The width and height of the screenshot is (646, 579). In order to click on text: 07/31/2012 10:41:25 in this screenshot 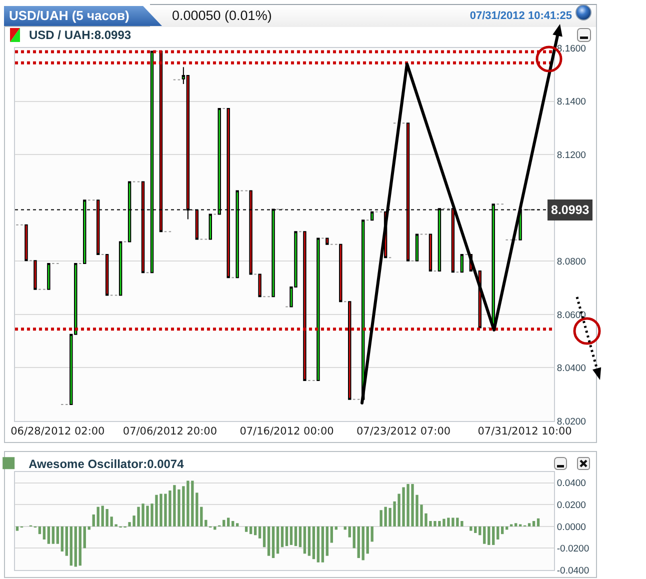, I will do `click(521, 16)`.